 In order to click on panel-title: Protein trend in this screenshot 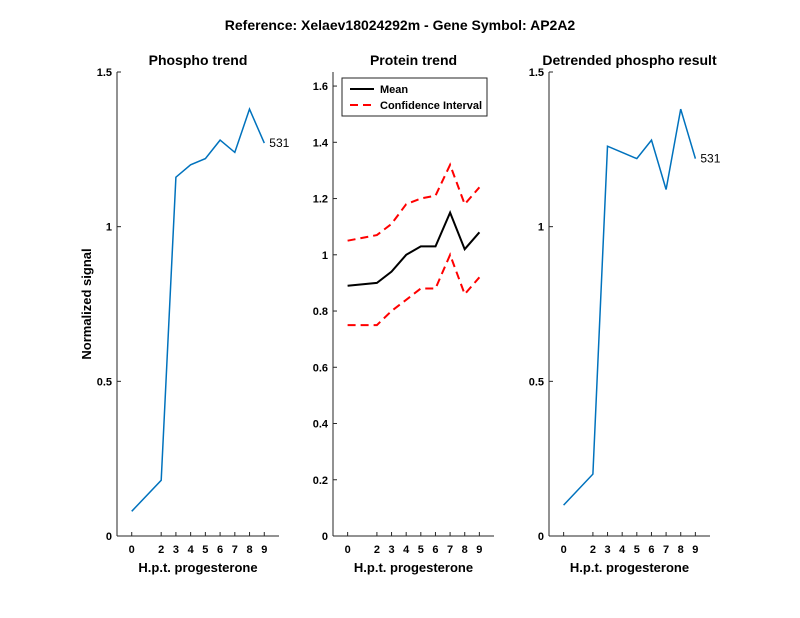, I will do `click(413, 60)`.